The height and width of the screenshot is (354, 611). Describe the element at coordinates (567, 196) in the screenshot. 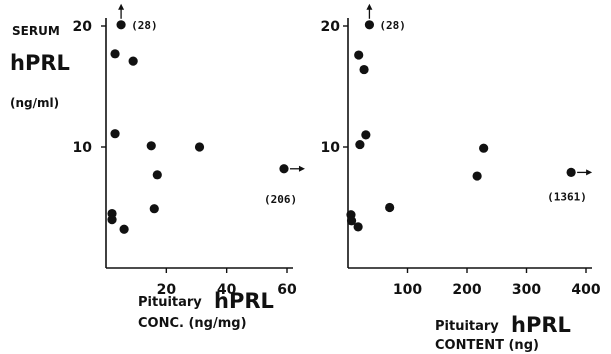

I see `offscale-value-label: (1361)` at that location.